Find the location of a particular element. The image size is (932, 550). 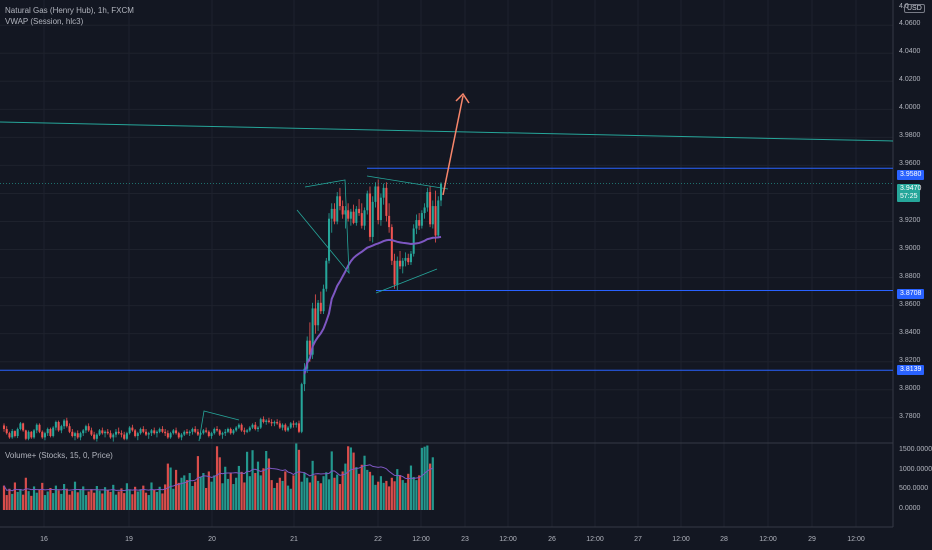

time-tick-label: 21 is located at coordinates (294, 539).